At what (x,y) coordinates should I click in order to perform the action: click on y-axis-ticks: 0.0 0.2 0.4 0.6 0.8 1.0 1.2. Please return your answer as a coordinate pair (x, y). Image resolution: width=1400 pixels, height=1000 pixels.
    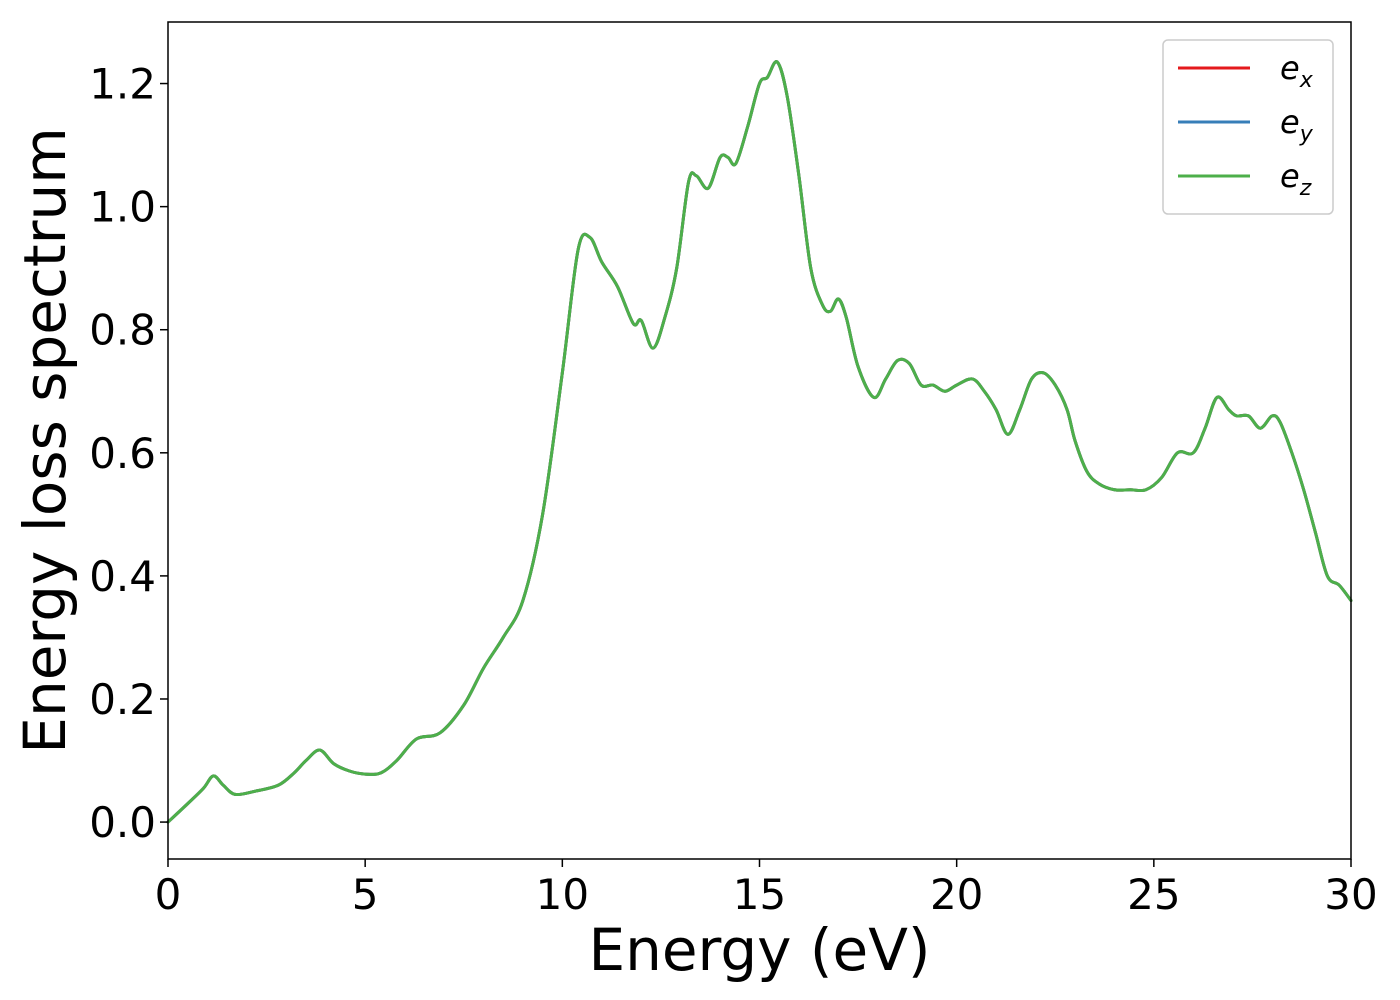
    Looking at the image, I should click on (128, 453).